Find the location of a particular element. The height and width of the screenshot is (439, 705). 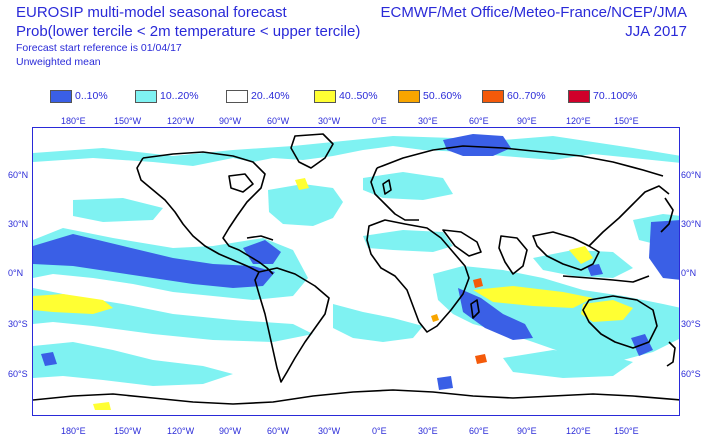

weighting-note: Unweighted mean is located at coordinates (58, 62).